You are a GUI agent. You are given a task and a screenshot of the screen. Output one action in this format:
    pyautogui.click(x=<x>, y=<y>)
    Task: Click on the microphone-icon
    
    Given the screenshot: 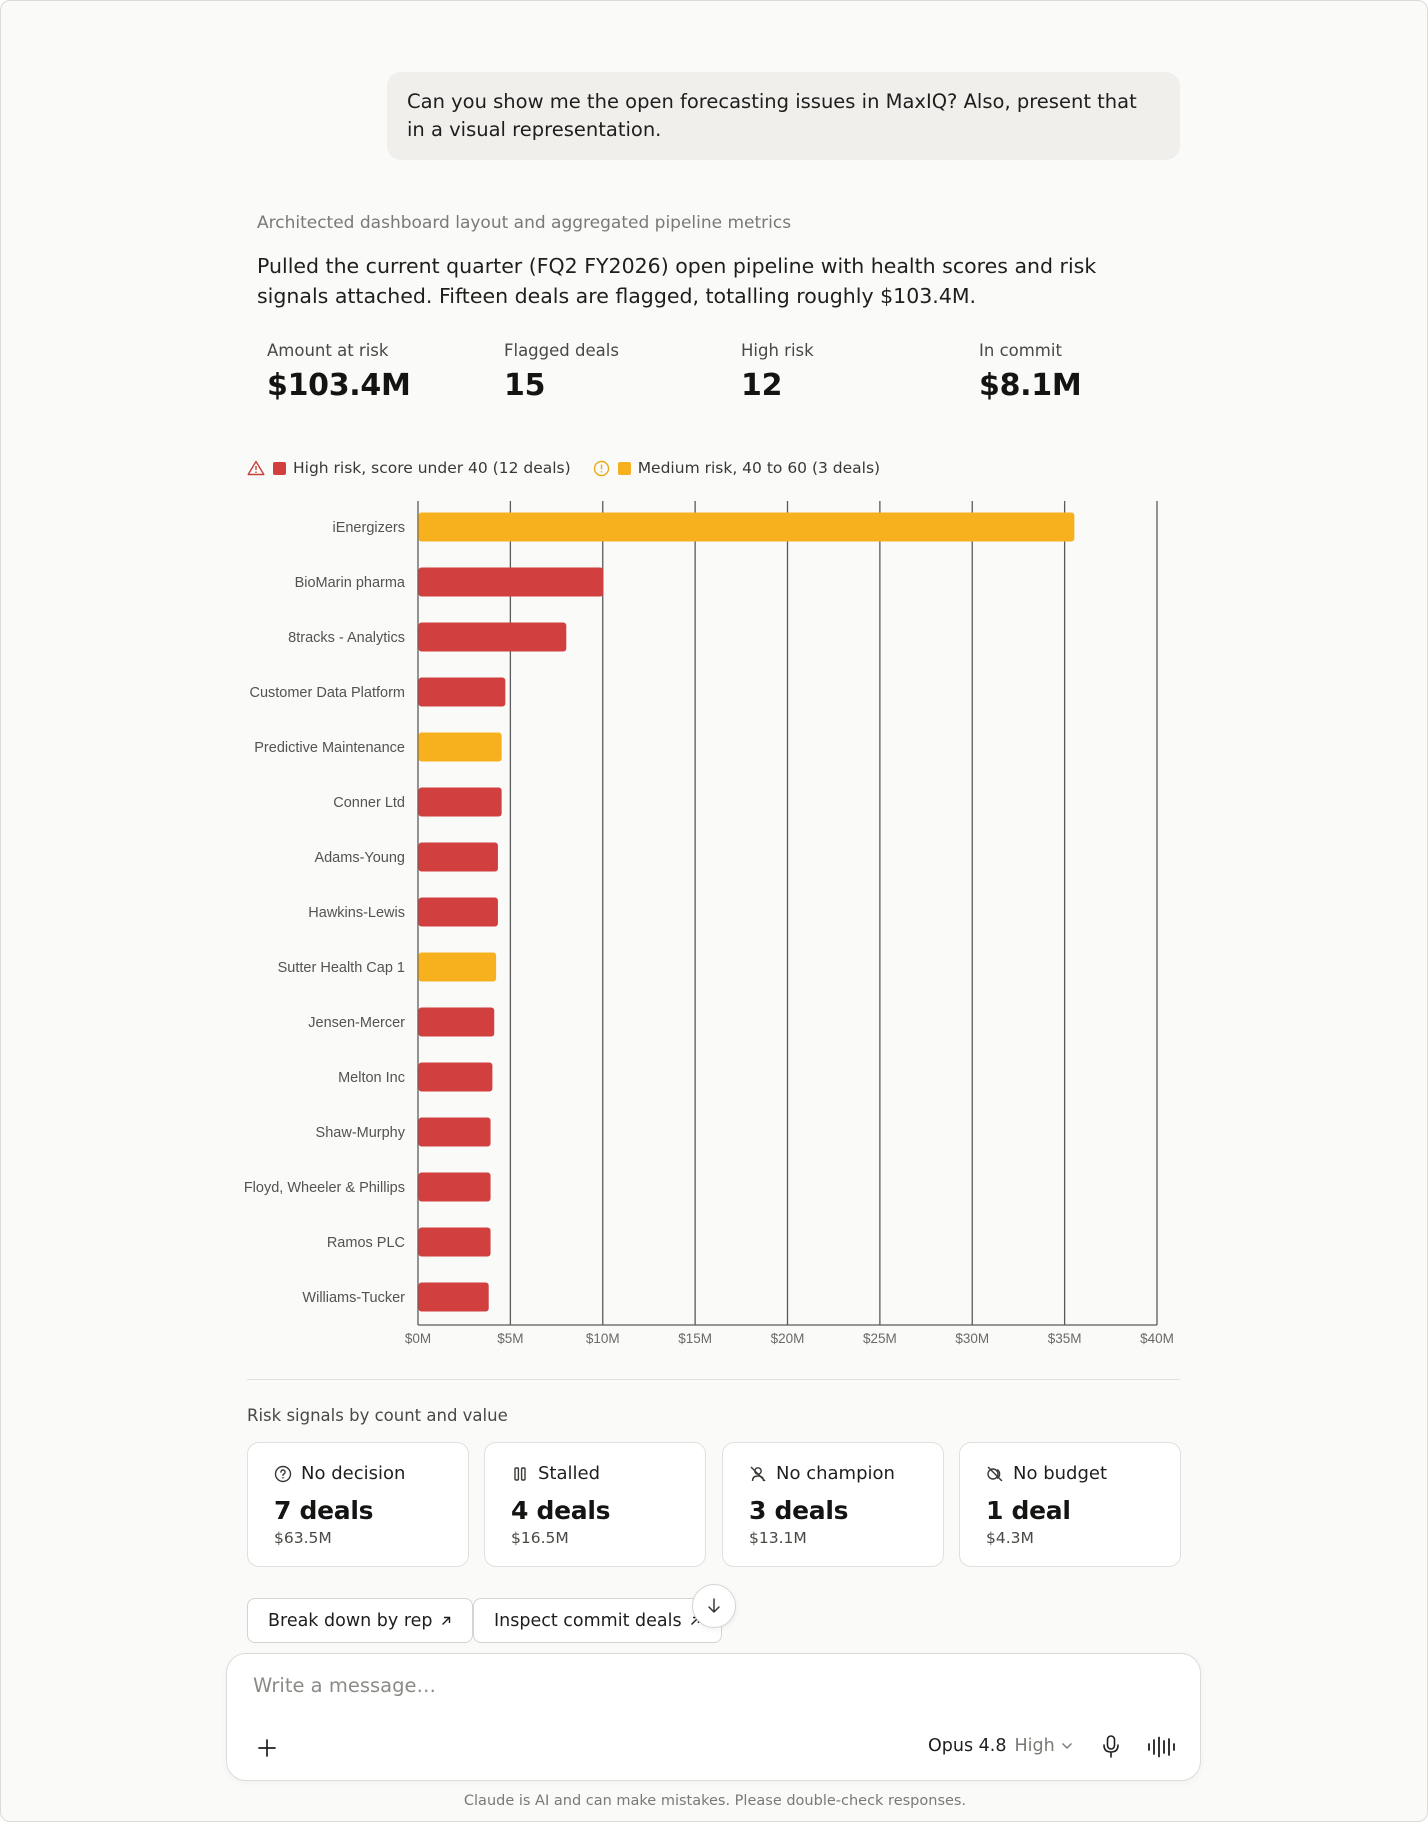 What is the action you would take?
    pyautogui.click(x=1111, y=1746)
    